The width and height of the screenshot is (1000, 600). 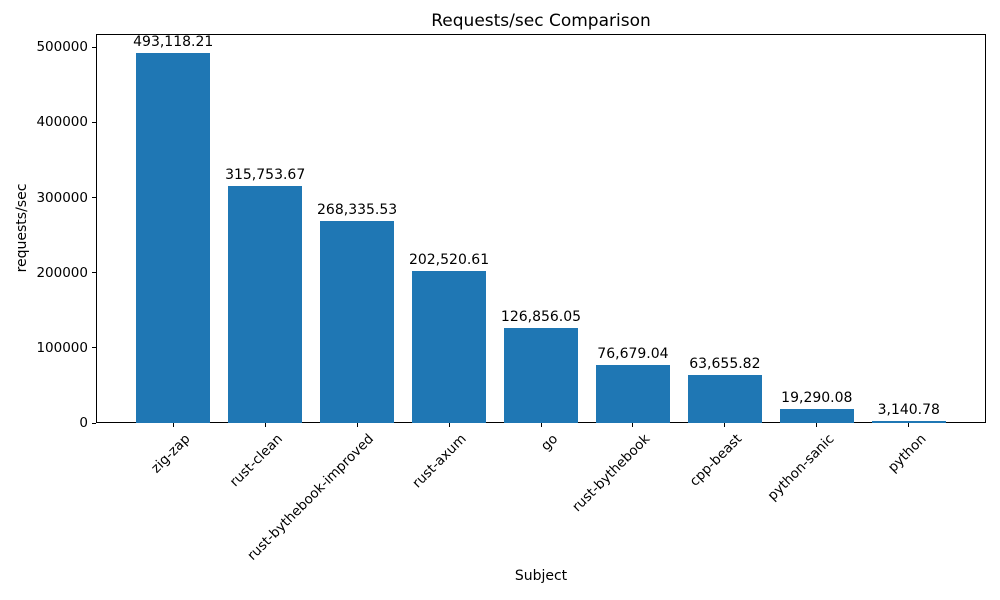 I want to click on bar-rust-axum, so click(x=449, y=346).